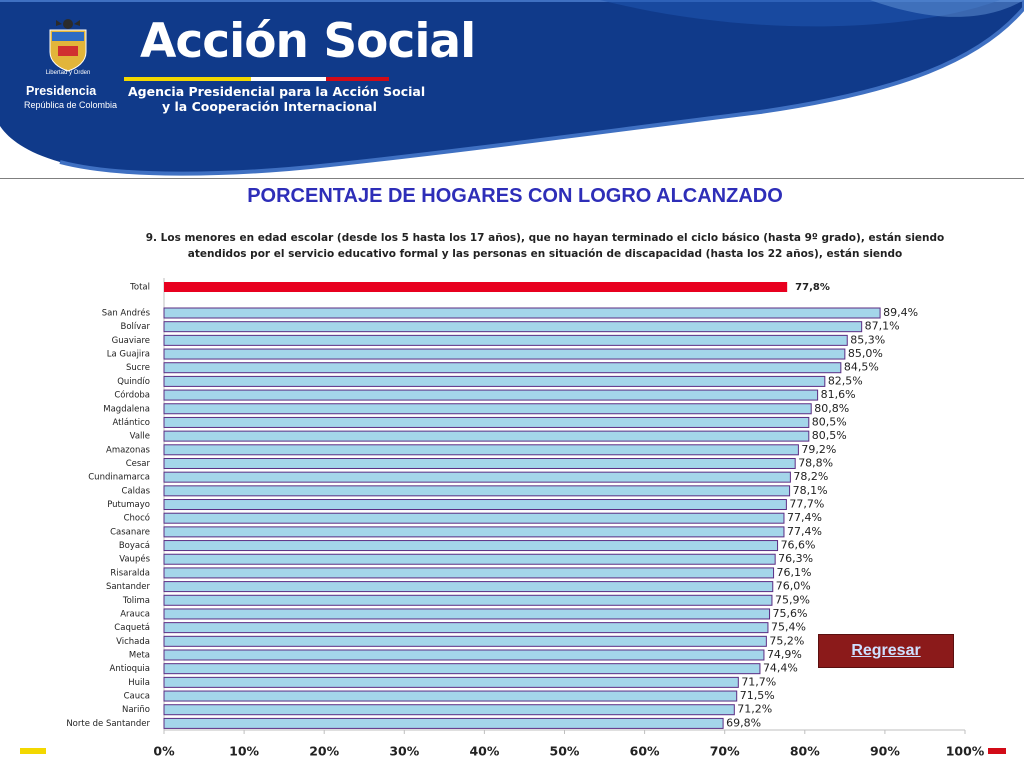 Image resolution: width=1024 pixels, height=768 pixels. What do you see at coordinates (810, 476) in the screenshot?
I see `value-label: 78,2%` at bounding box center [810, 476].